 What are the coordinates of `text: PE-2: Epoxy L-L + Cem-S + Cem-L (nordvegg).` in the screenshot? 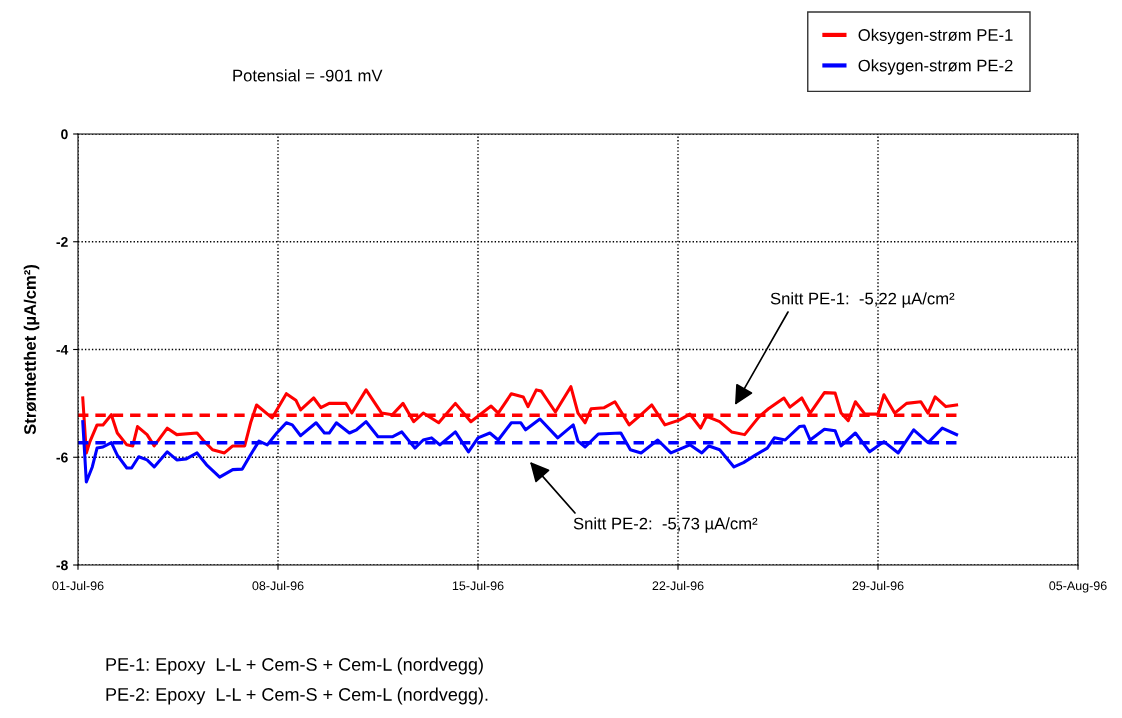 It's located at (297, 696).